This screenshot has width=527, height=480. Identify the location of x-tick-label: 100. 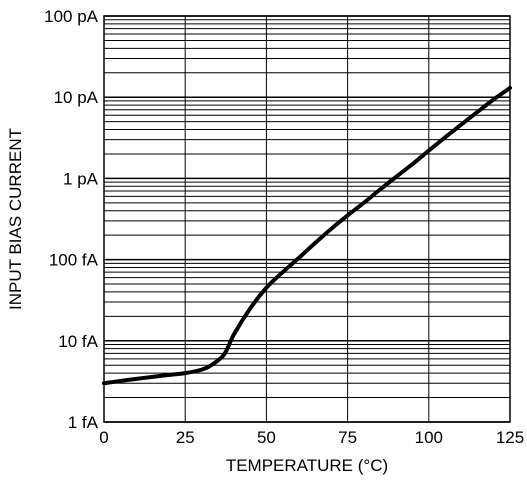
(429, 437).